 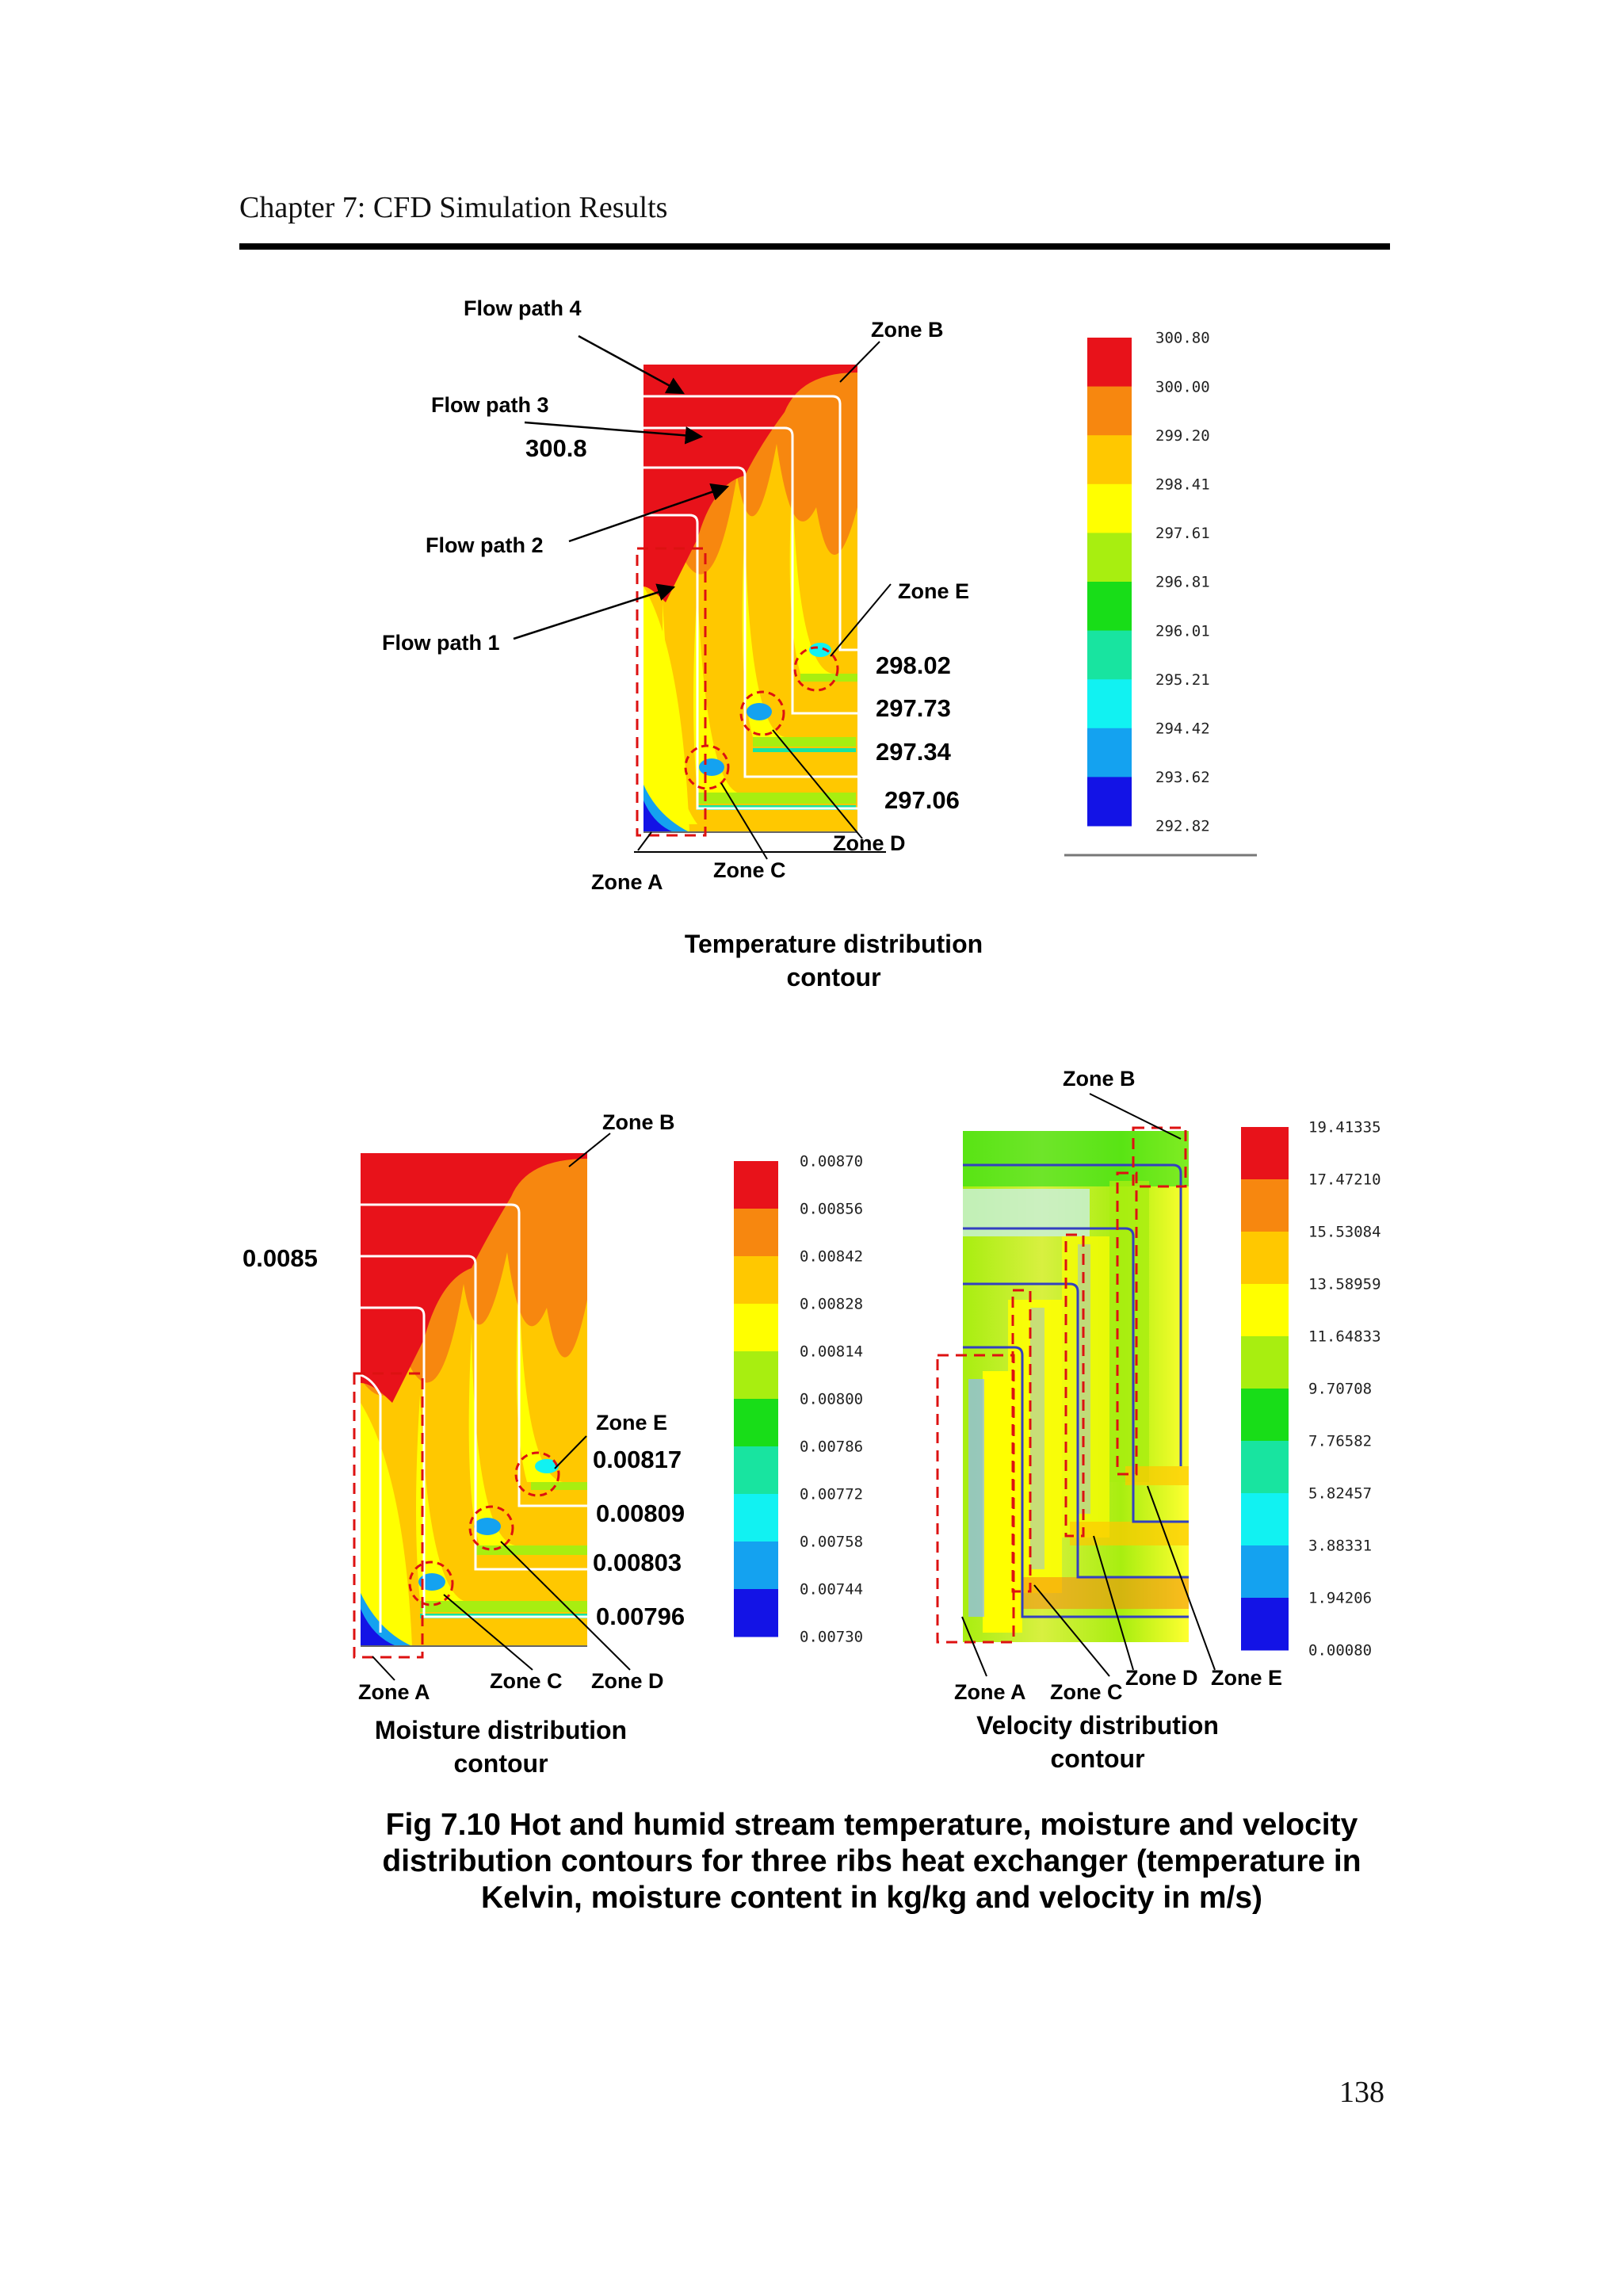 What do you see at coordinates (1183, 484) in the screenshot?
I see `temperature-legend-tick: 298.41` at bounding box center [1183, 484].